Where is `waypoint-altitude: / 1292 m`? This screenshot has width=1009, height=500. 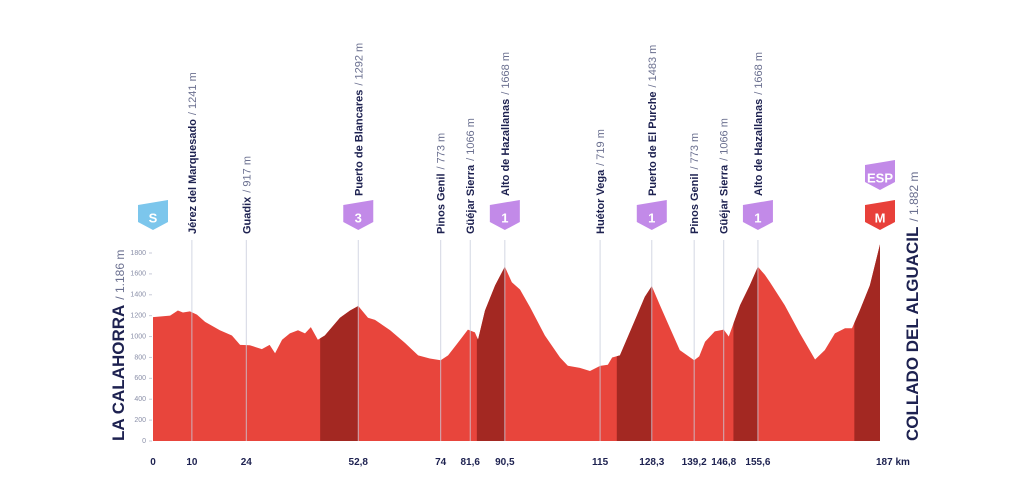 waypoint-altitude: / 1292 m is located at coordinates (359, 64).